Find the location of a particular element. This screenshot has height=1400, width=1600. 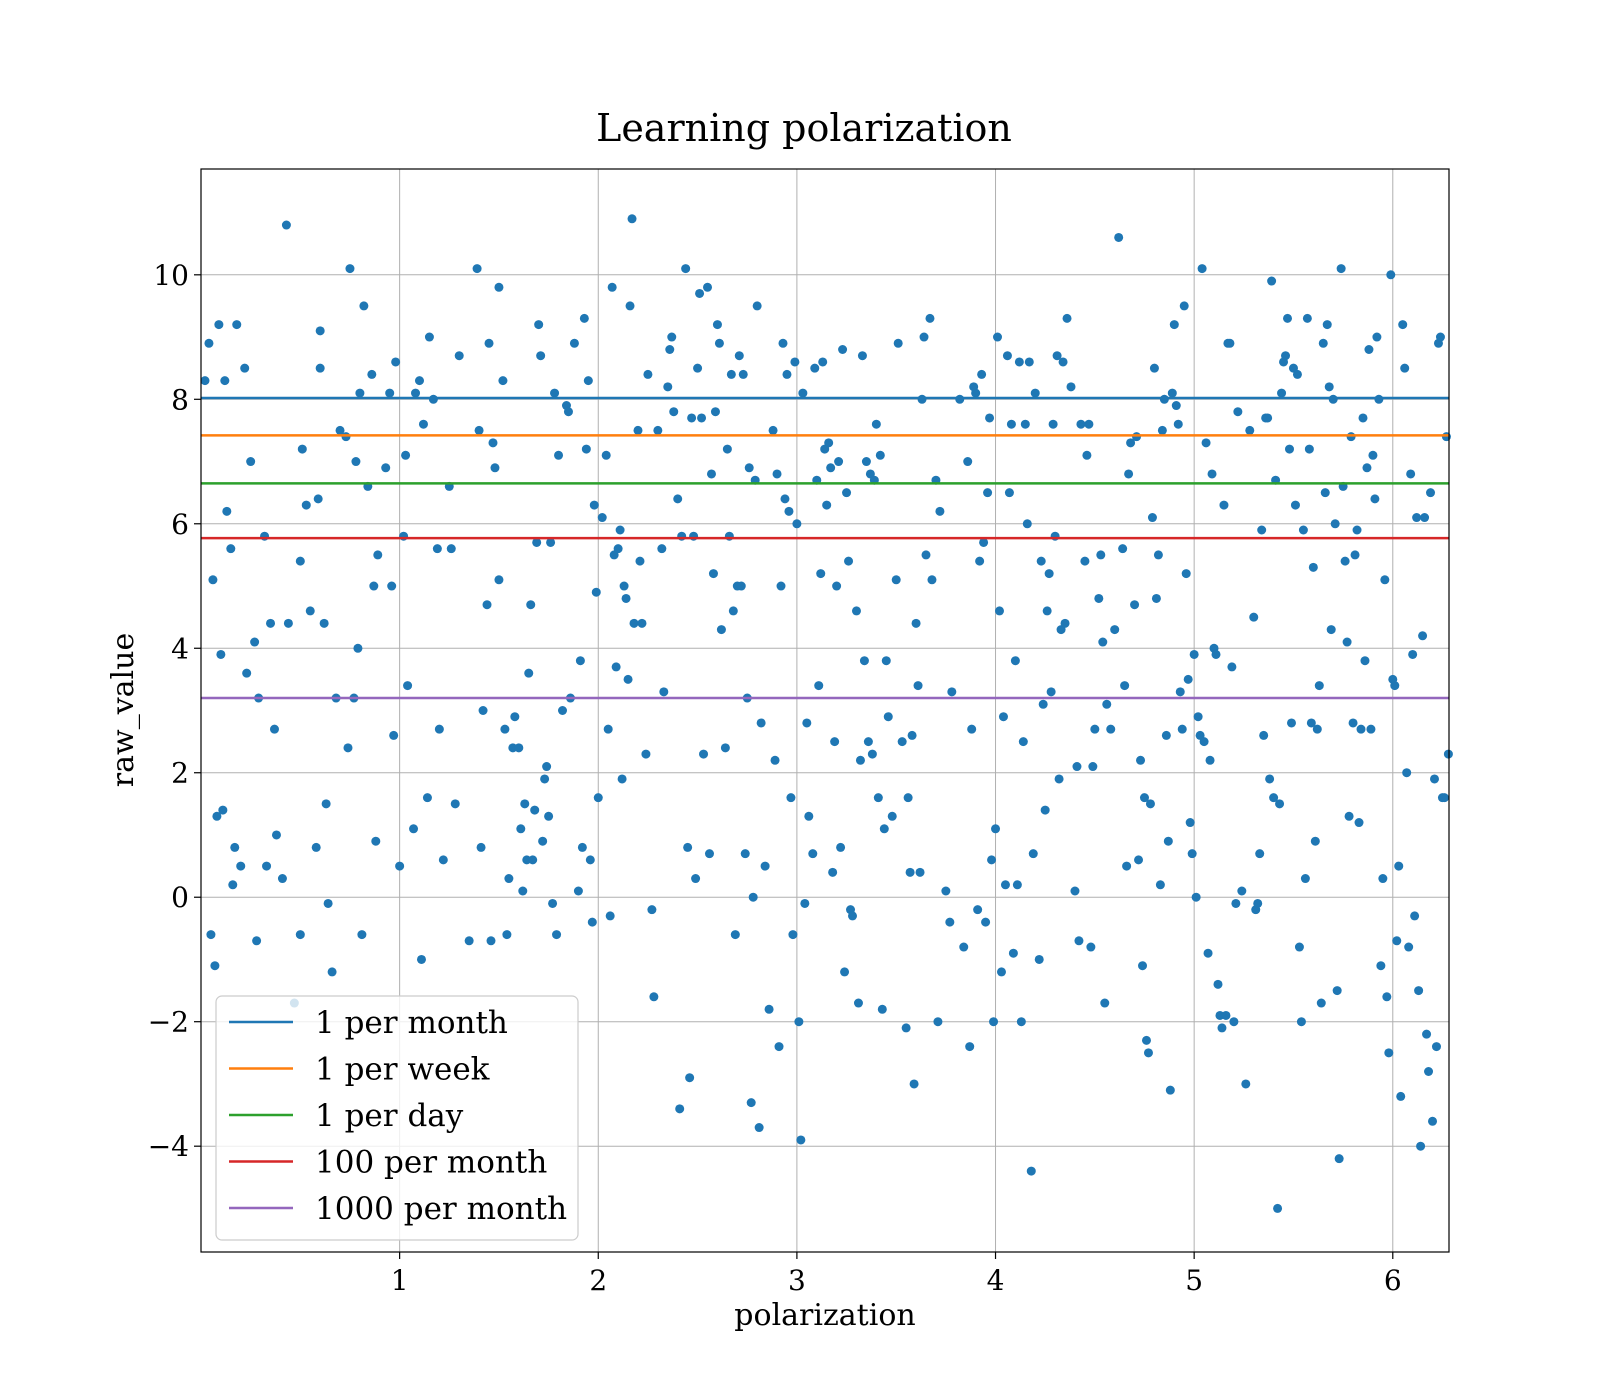

x-tick-label: 3 is located at coordinates (797, 1280).